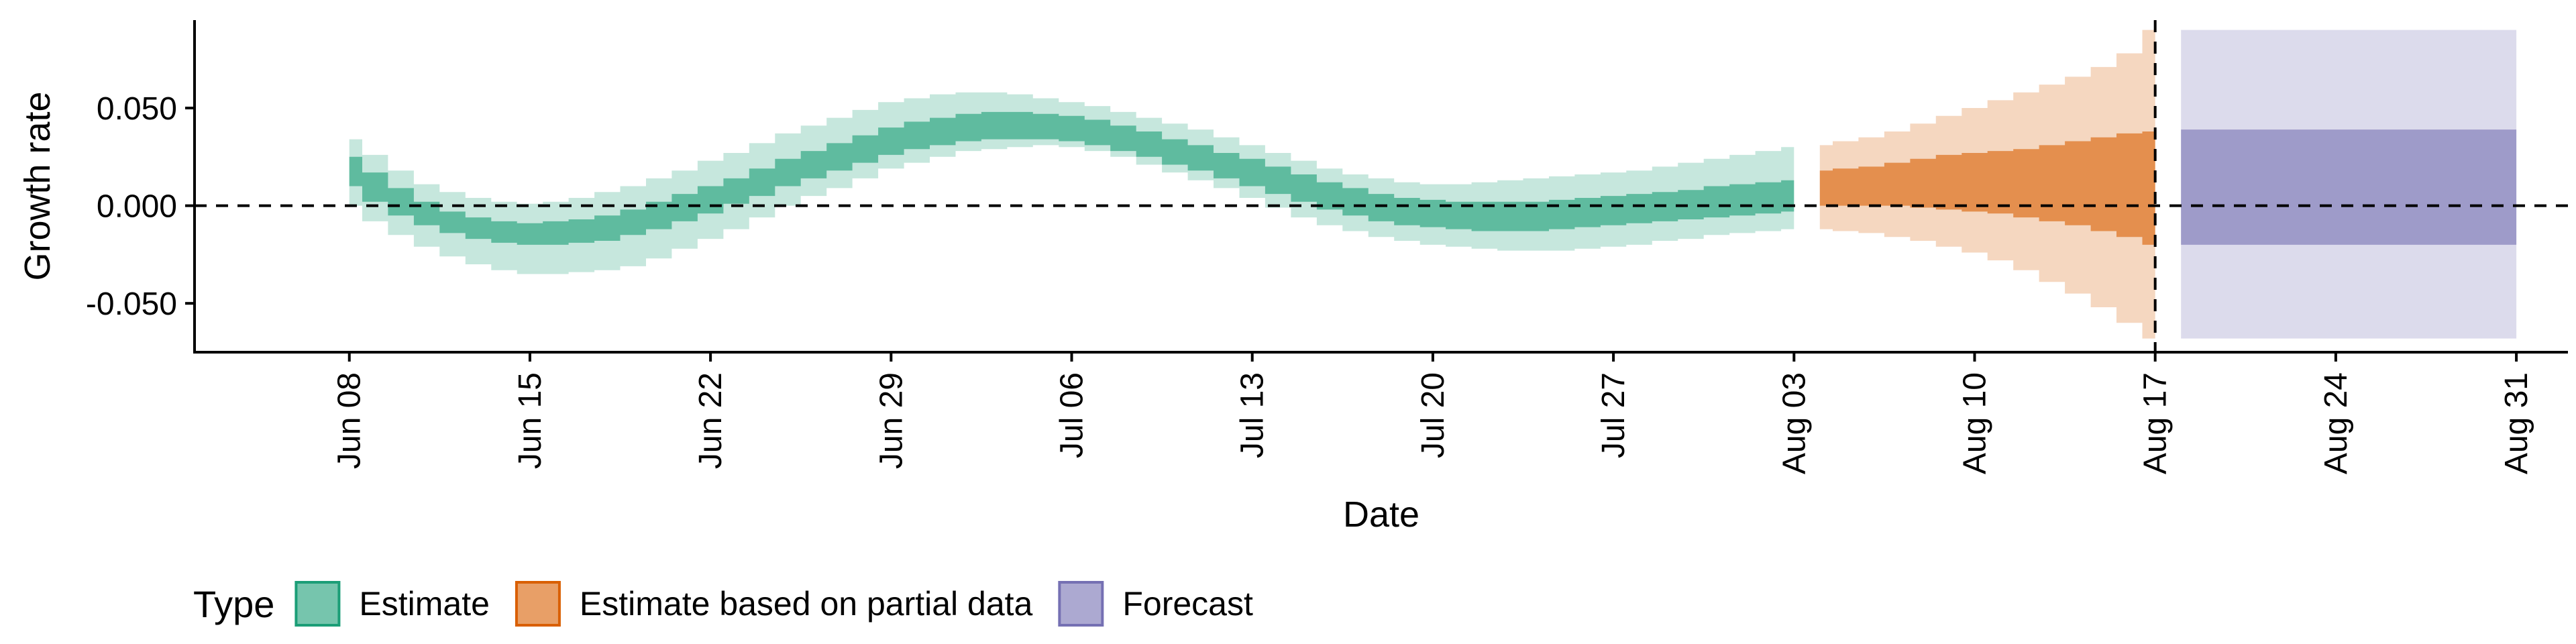 The height and width of the screenshot is (644, 2576). I want to click on x-tick-label: Aug 31, so click(2516, 423).